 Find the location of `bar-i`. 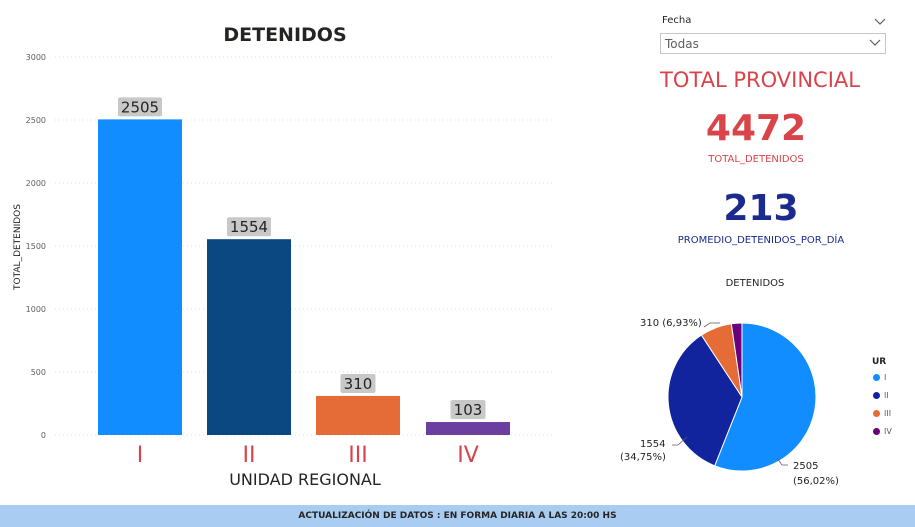

bar-i is located at coordinates (140, 277).